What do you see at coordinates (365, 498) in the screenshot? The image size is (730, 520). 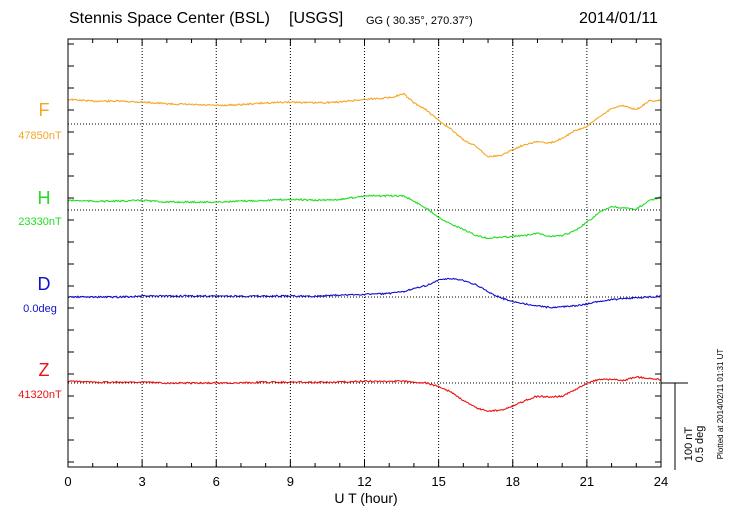 I see `x-axis-title: U T (hour)` at bounding box center [365, 498].